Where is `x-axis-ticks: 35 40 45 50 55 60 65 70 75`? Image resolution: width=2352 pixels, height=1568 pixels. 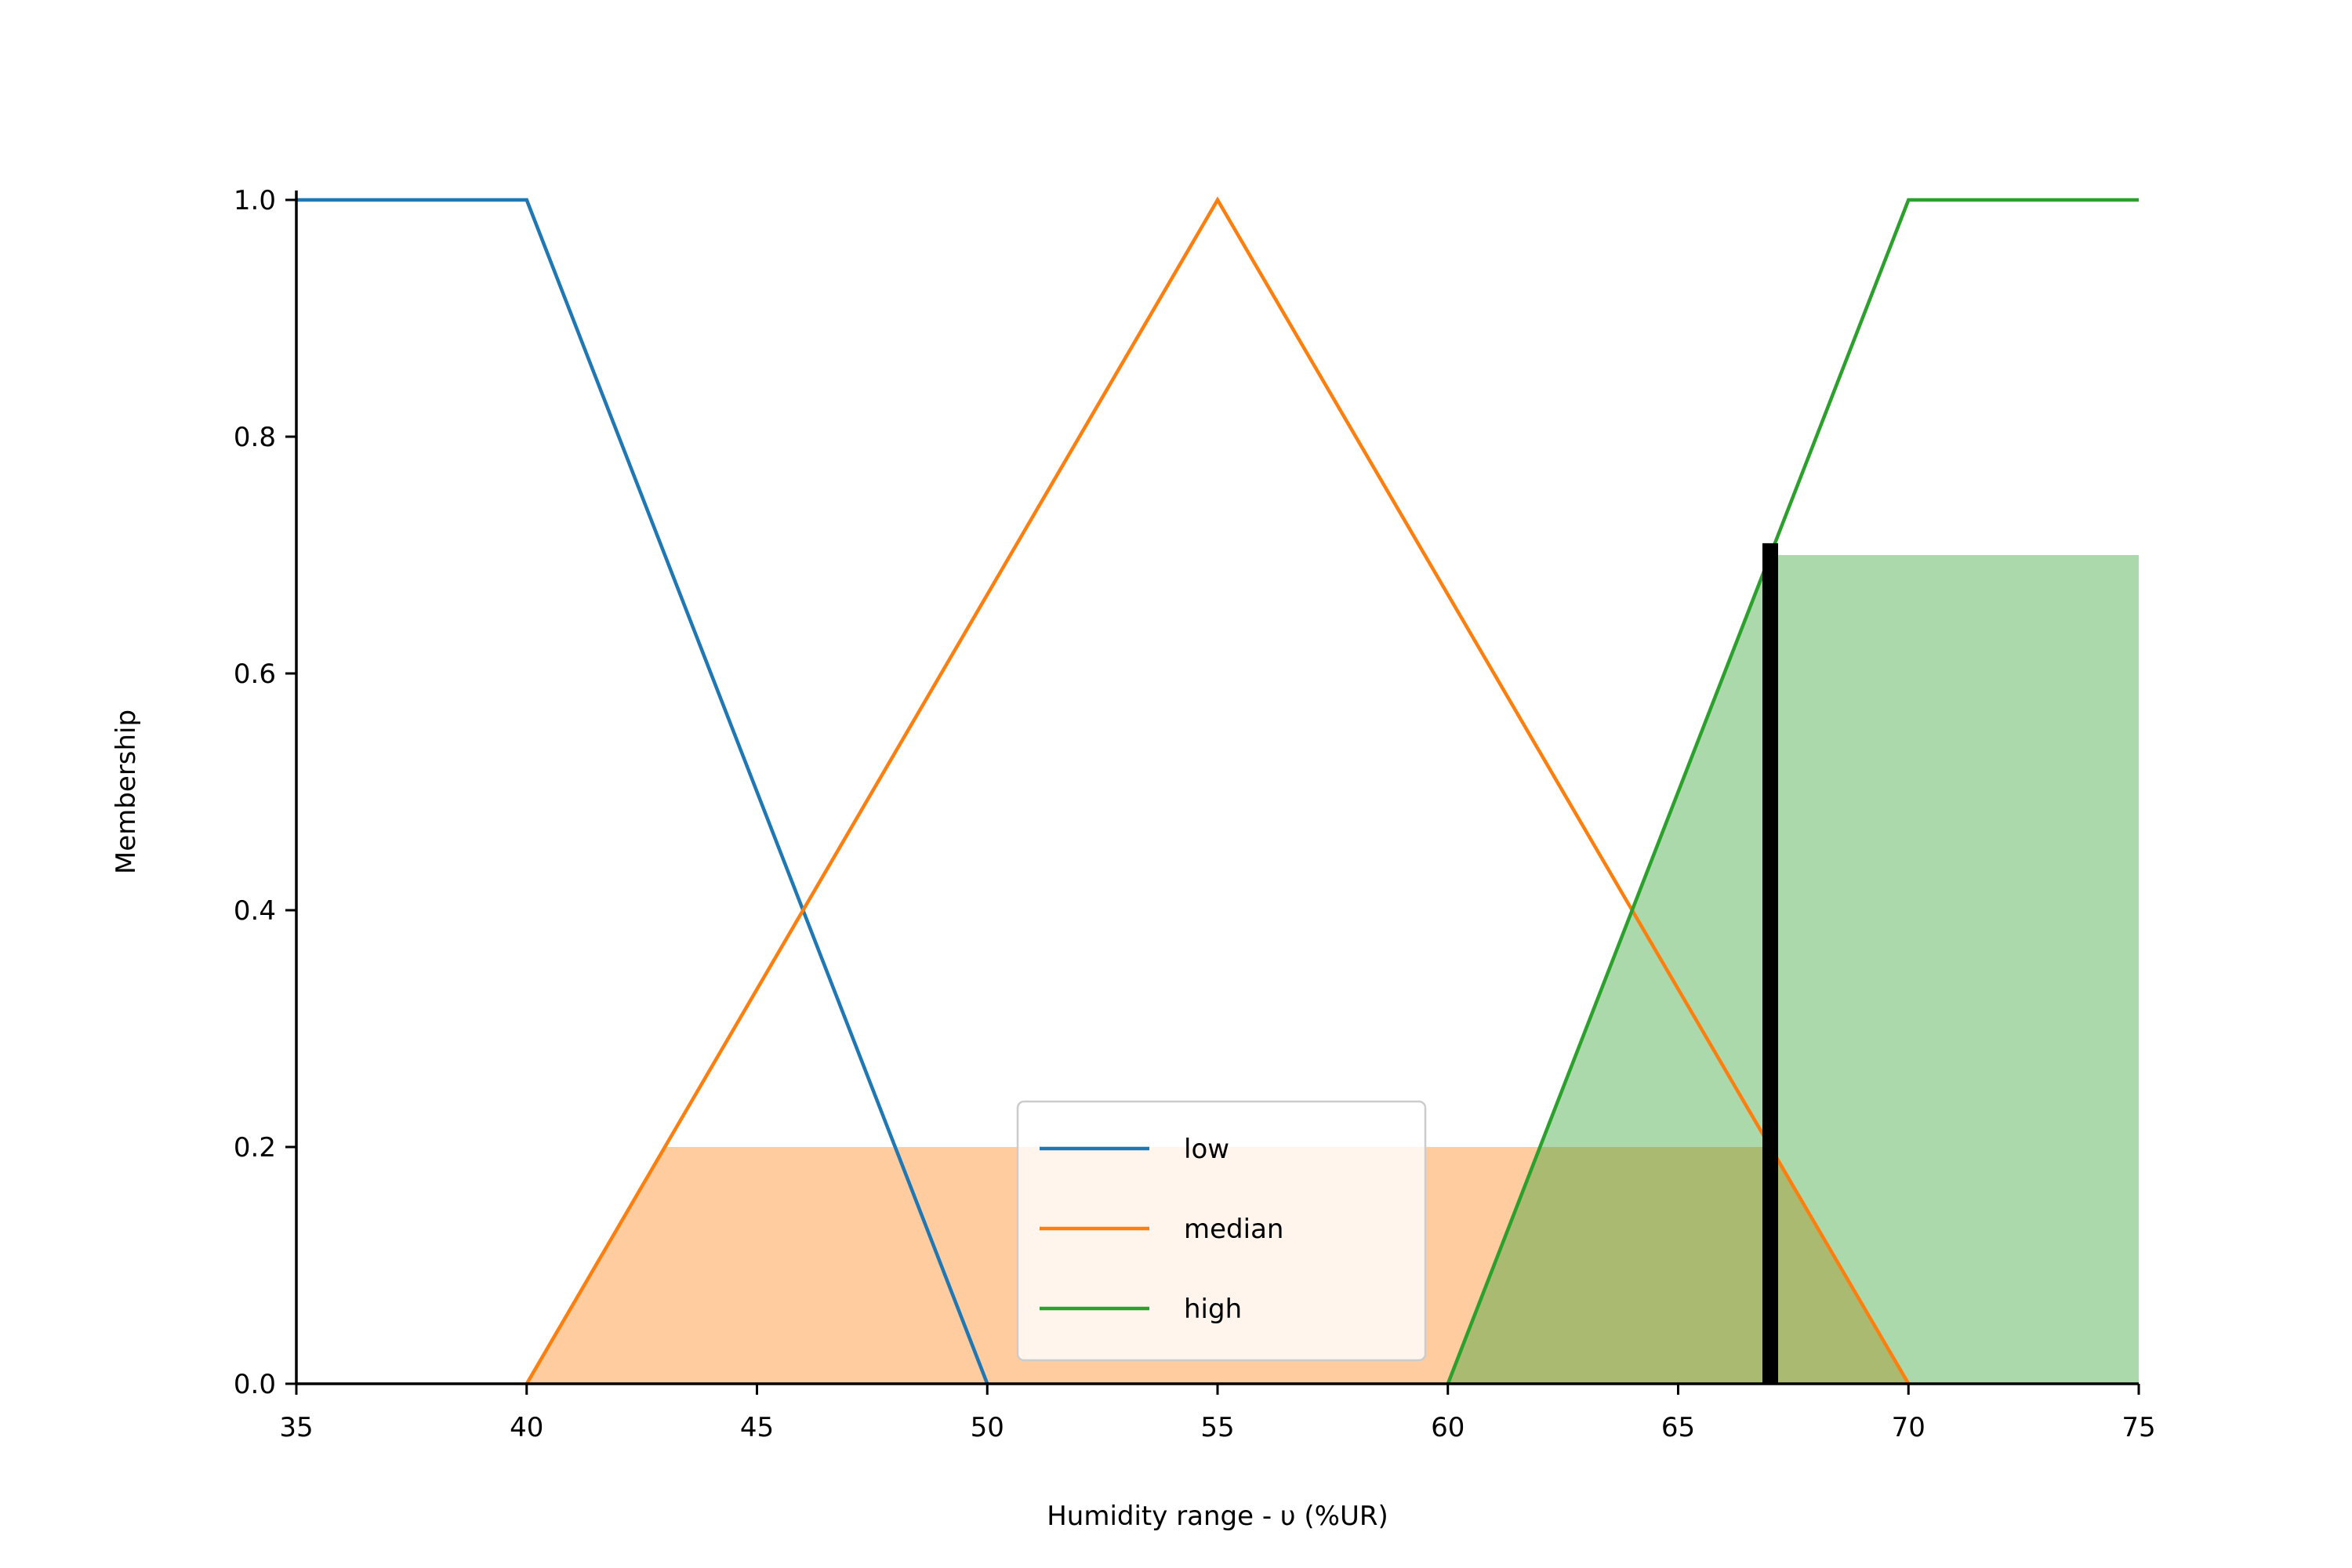 x-axis-ticks: 35 40 45 50 55 60 65 70 75 is located at coordinates (1217, 1413).